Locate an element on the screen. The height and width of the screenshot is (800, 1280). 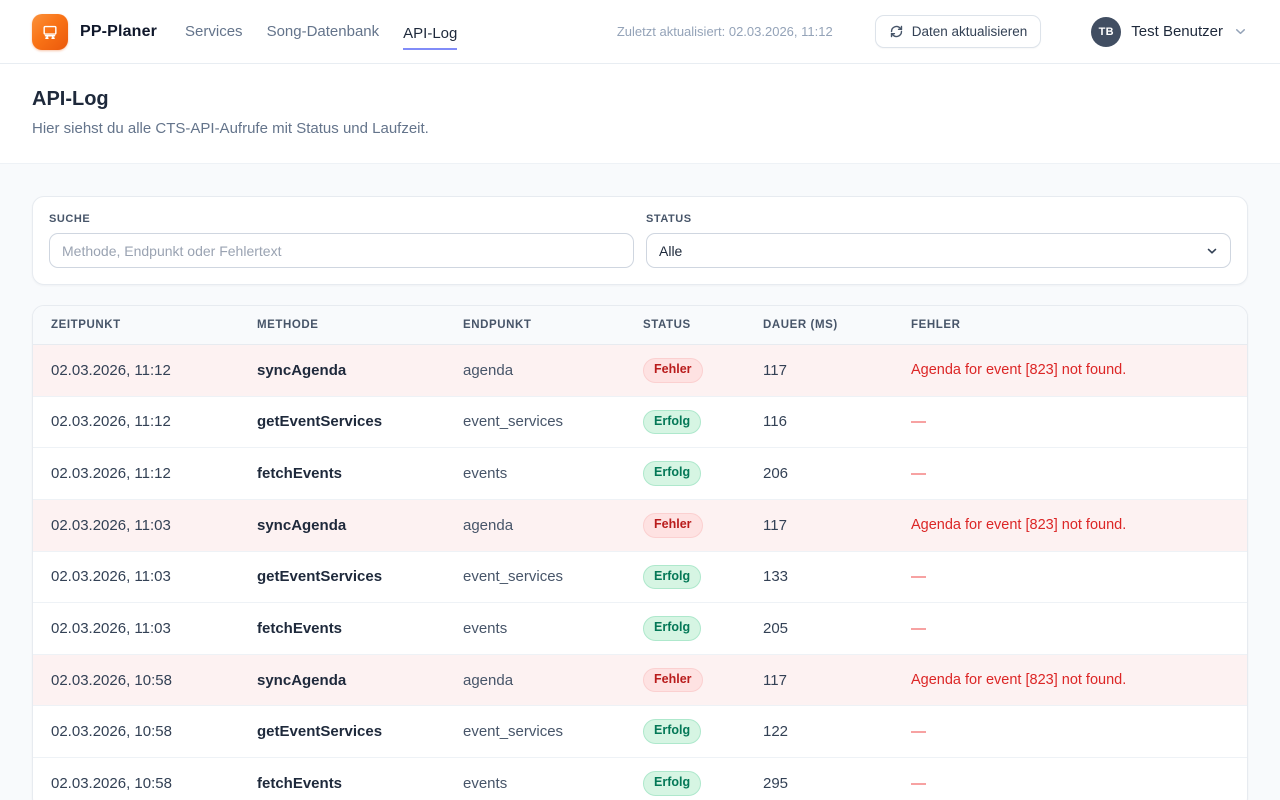
column-header-methode: METHODE is located at coordinates (344, 325).